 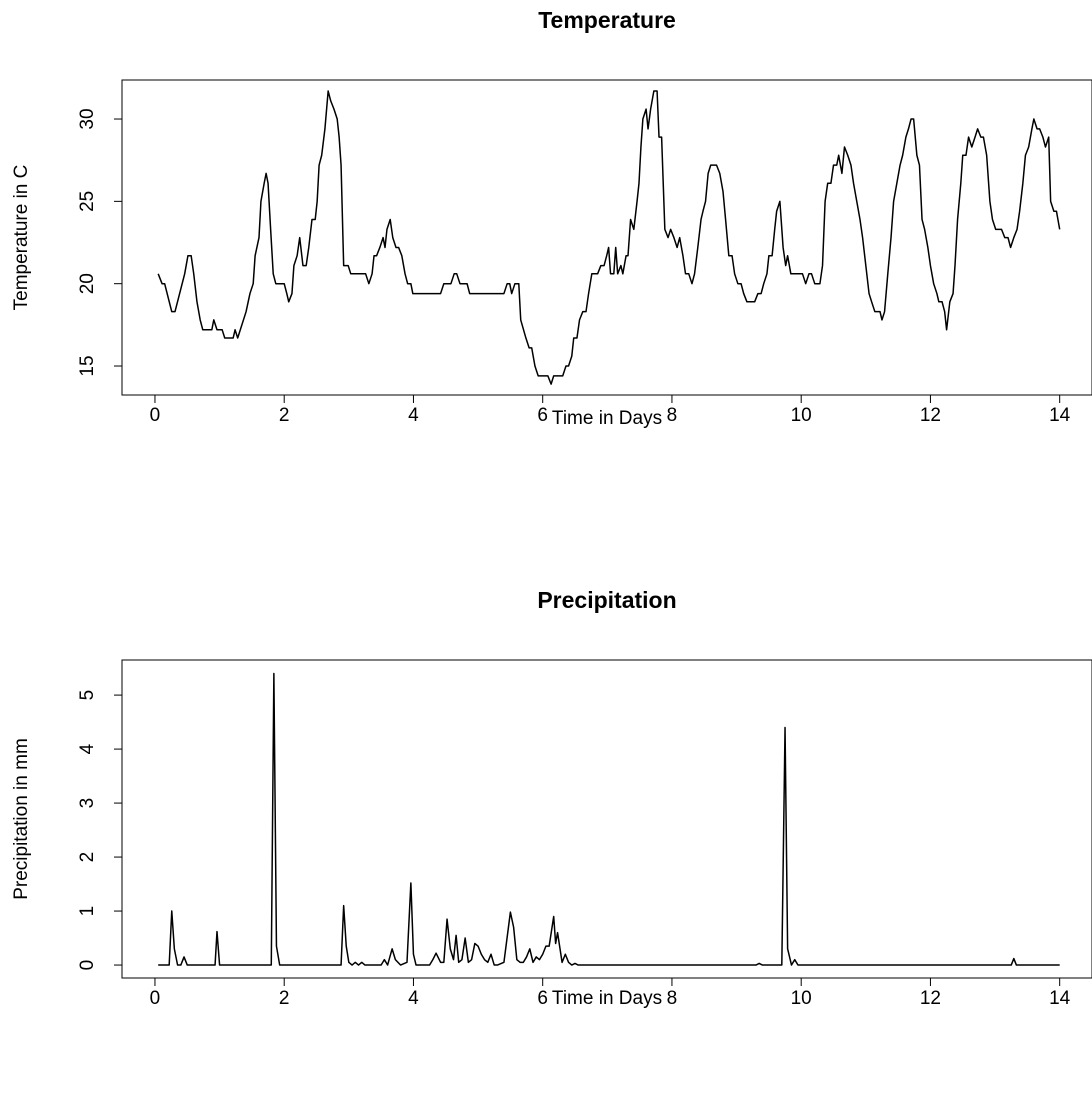 I want to click on y-tick-label: 25, so click(x=87, y=201).